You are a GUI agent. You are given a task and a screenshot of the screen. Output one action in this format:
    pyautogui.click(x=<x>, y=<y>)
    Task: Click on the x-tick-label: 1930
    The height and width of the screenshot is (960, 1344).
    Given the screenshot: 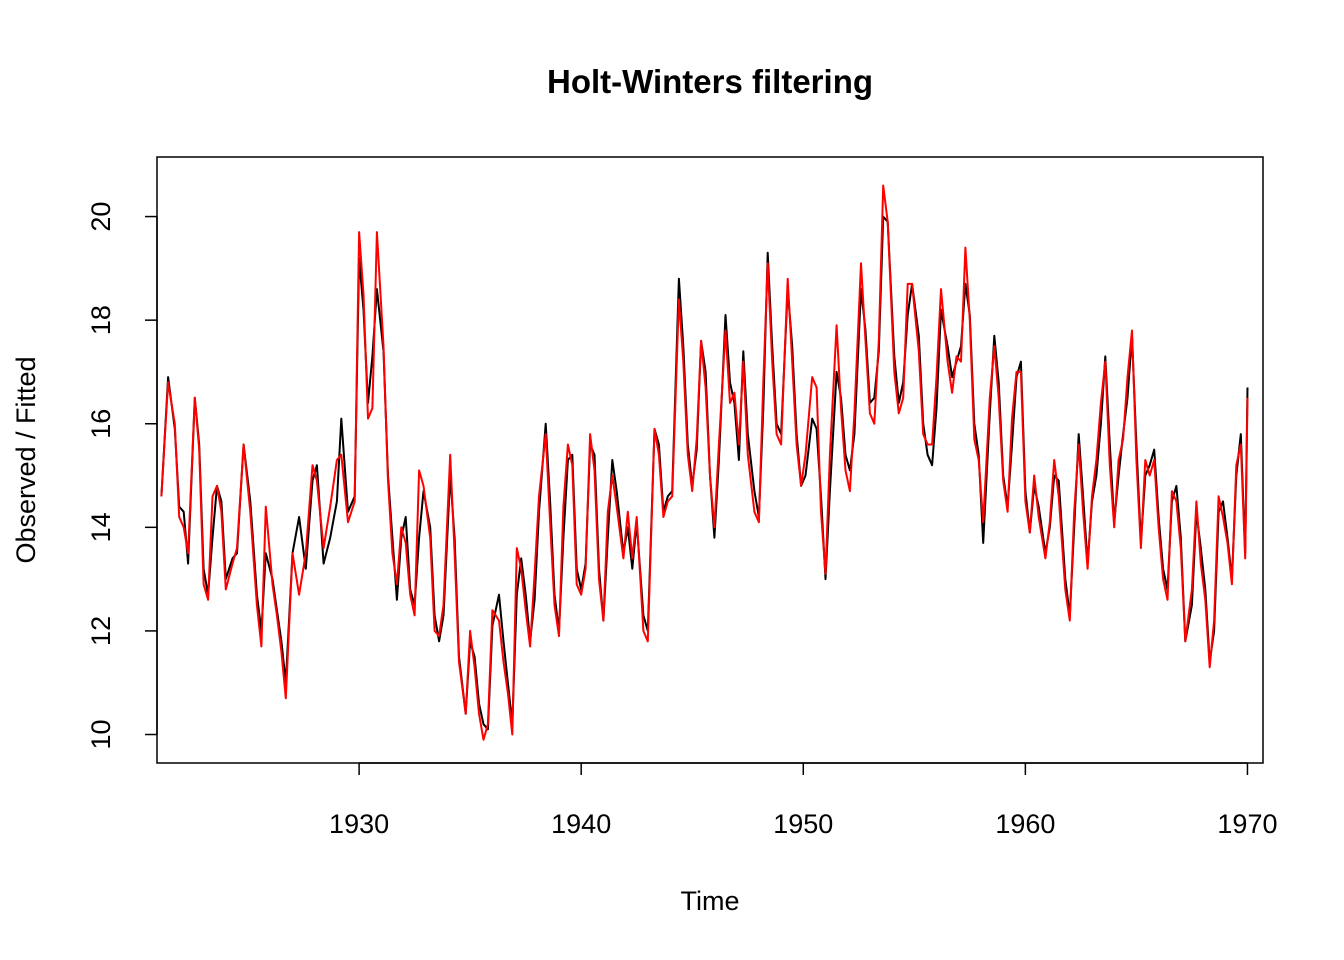 What is the action you would take?
    pyautogui.click(x=359, y=824)
    